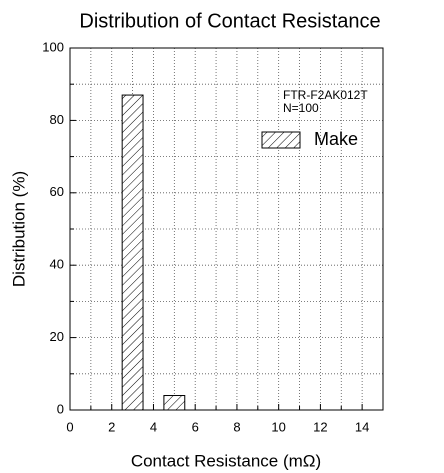 This screenshot has height=473, width=444. Describe the element at coordinates (320, 426) in the screenshot. I see `x-tick-label: 12` at that location.